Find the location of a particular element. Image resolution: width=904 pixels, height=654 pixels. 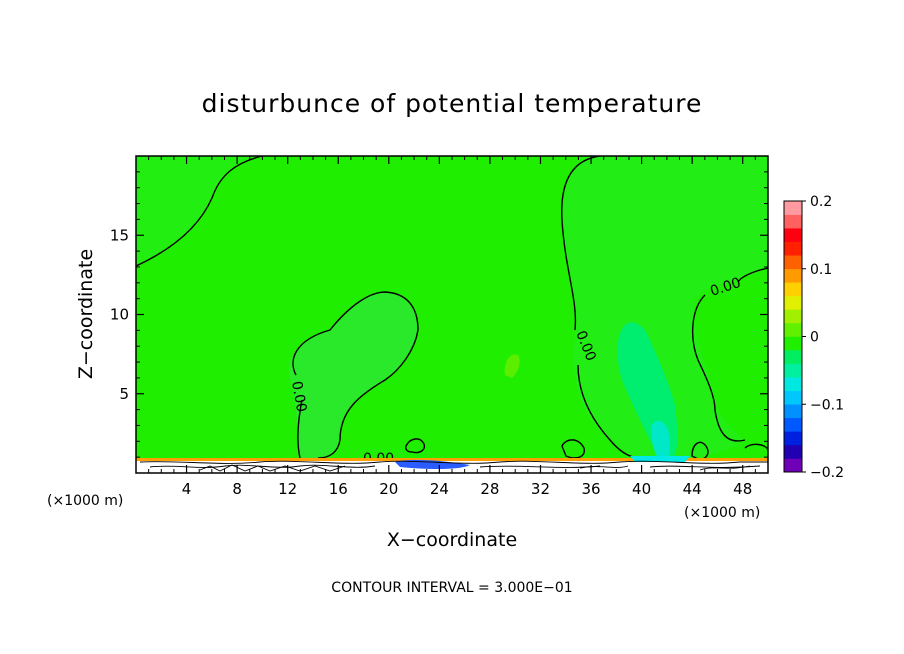

x-tick-label: 16 is located at coordinates (338, 489).